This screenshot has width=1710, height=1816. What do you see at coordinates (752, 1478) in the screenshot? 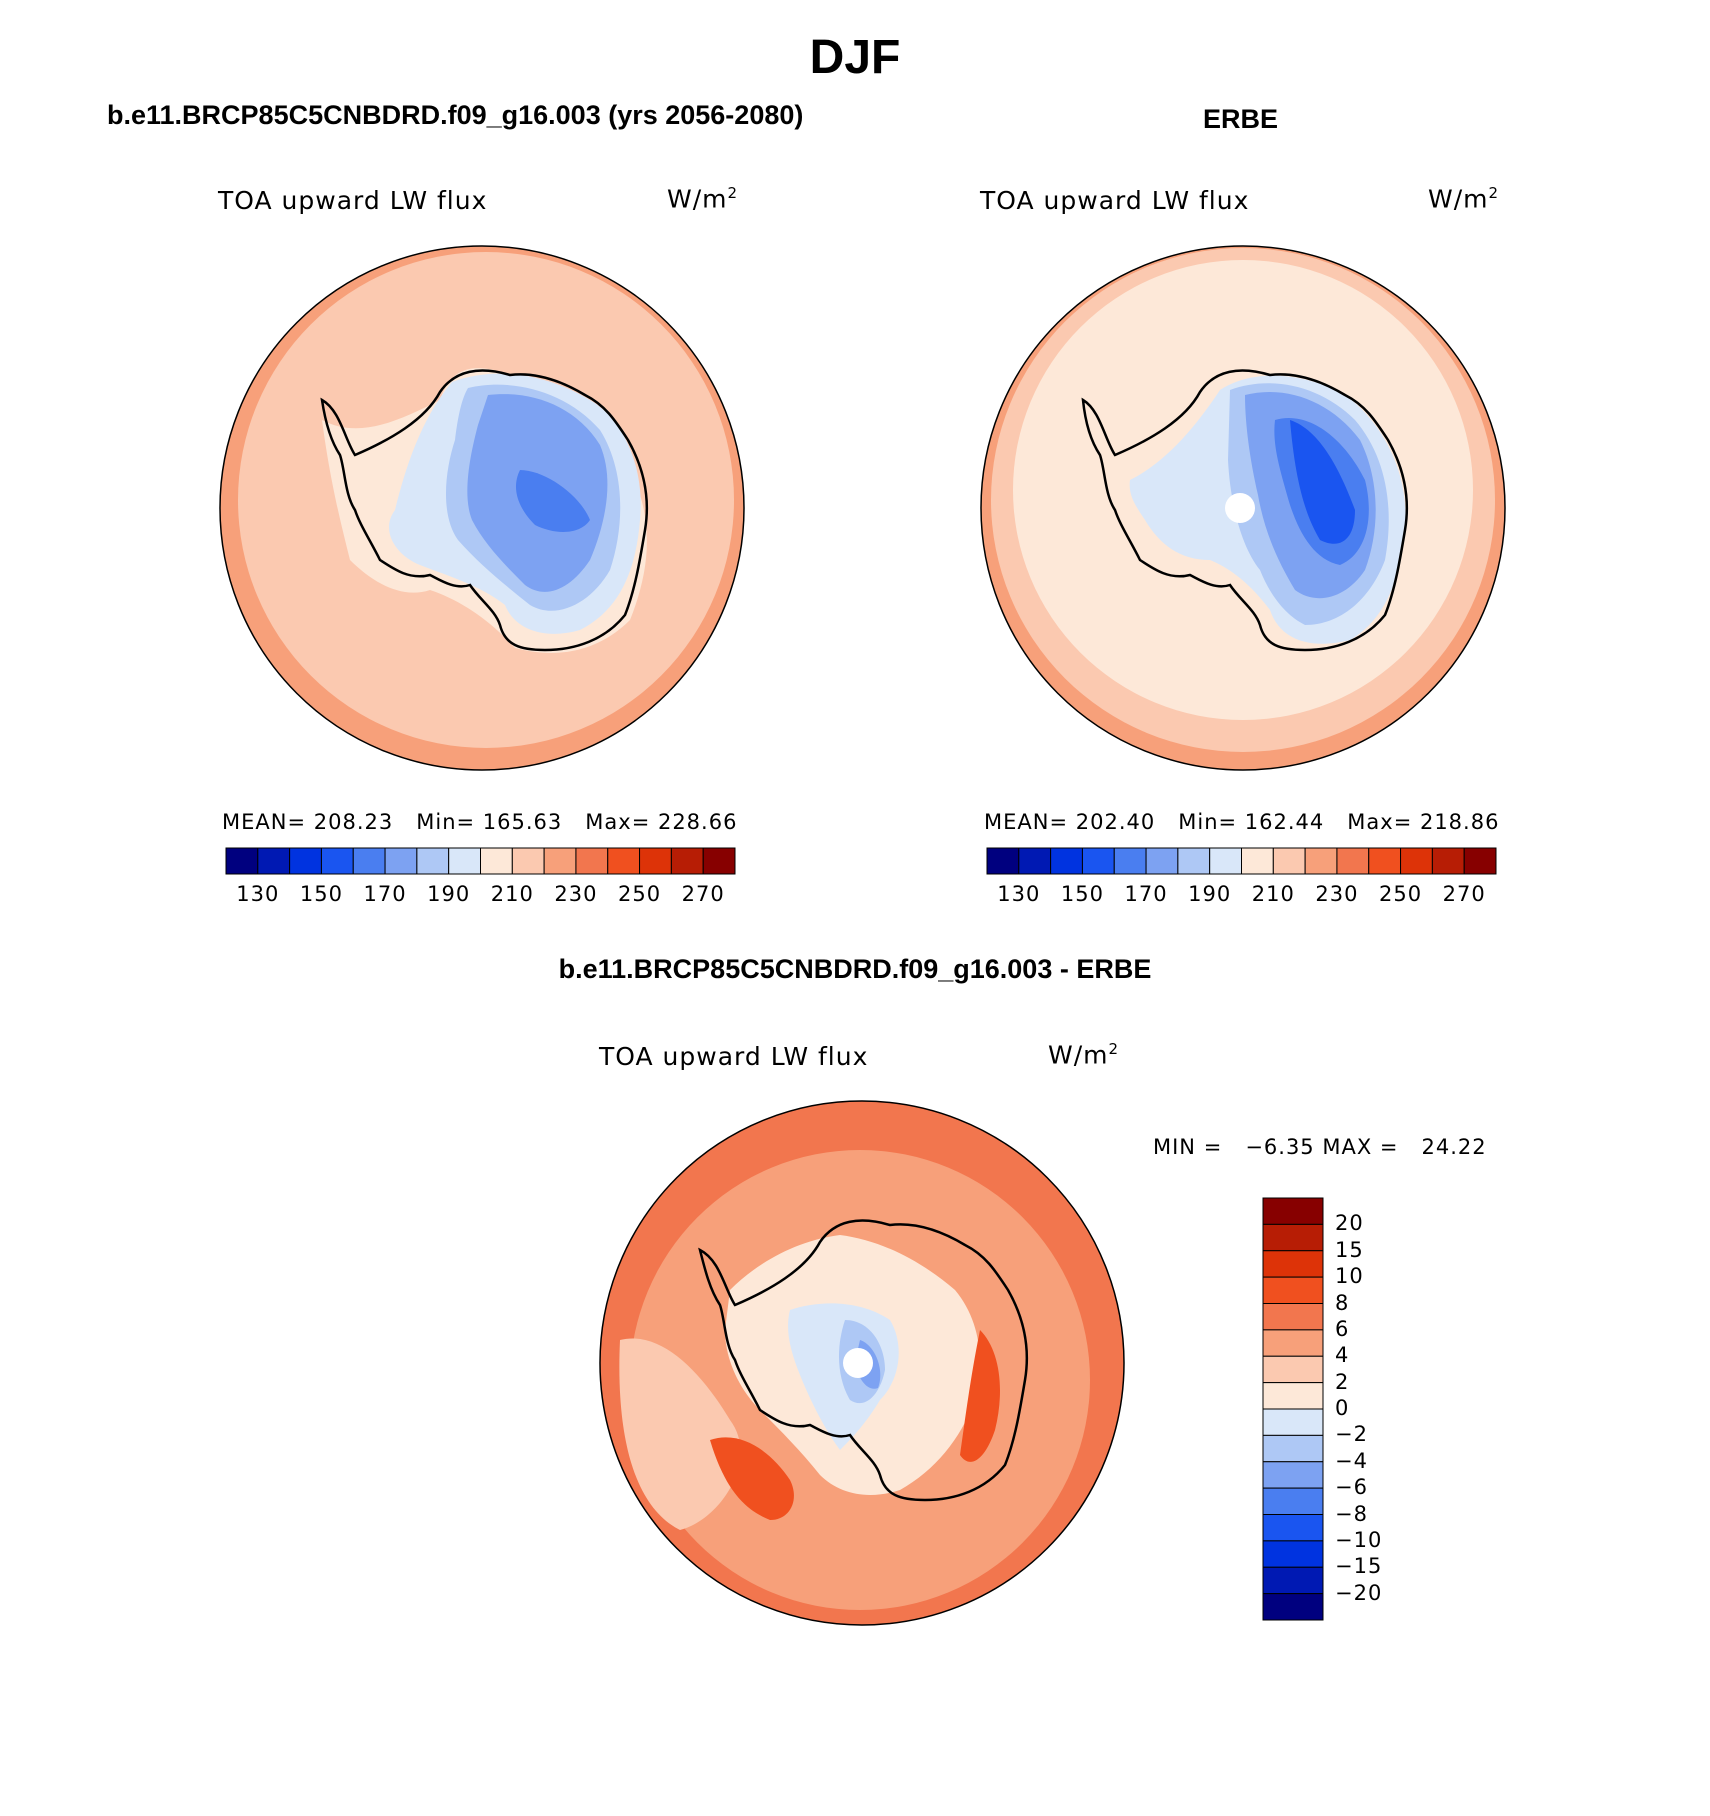
I see `panel3-contour-warm-ross` at bounding box center [752, 1478].